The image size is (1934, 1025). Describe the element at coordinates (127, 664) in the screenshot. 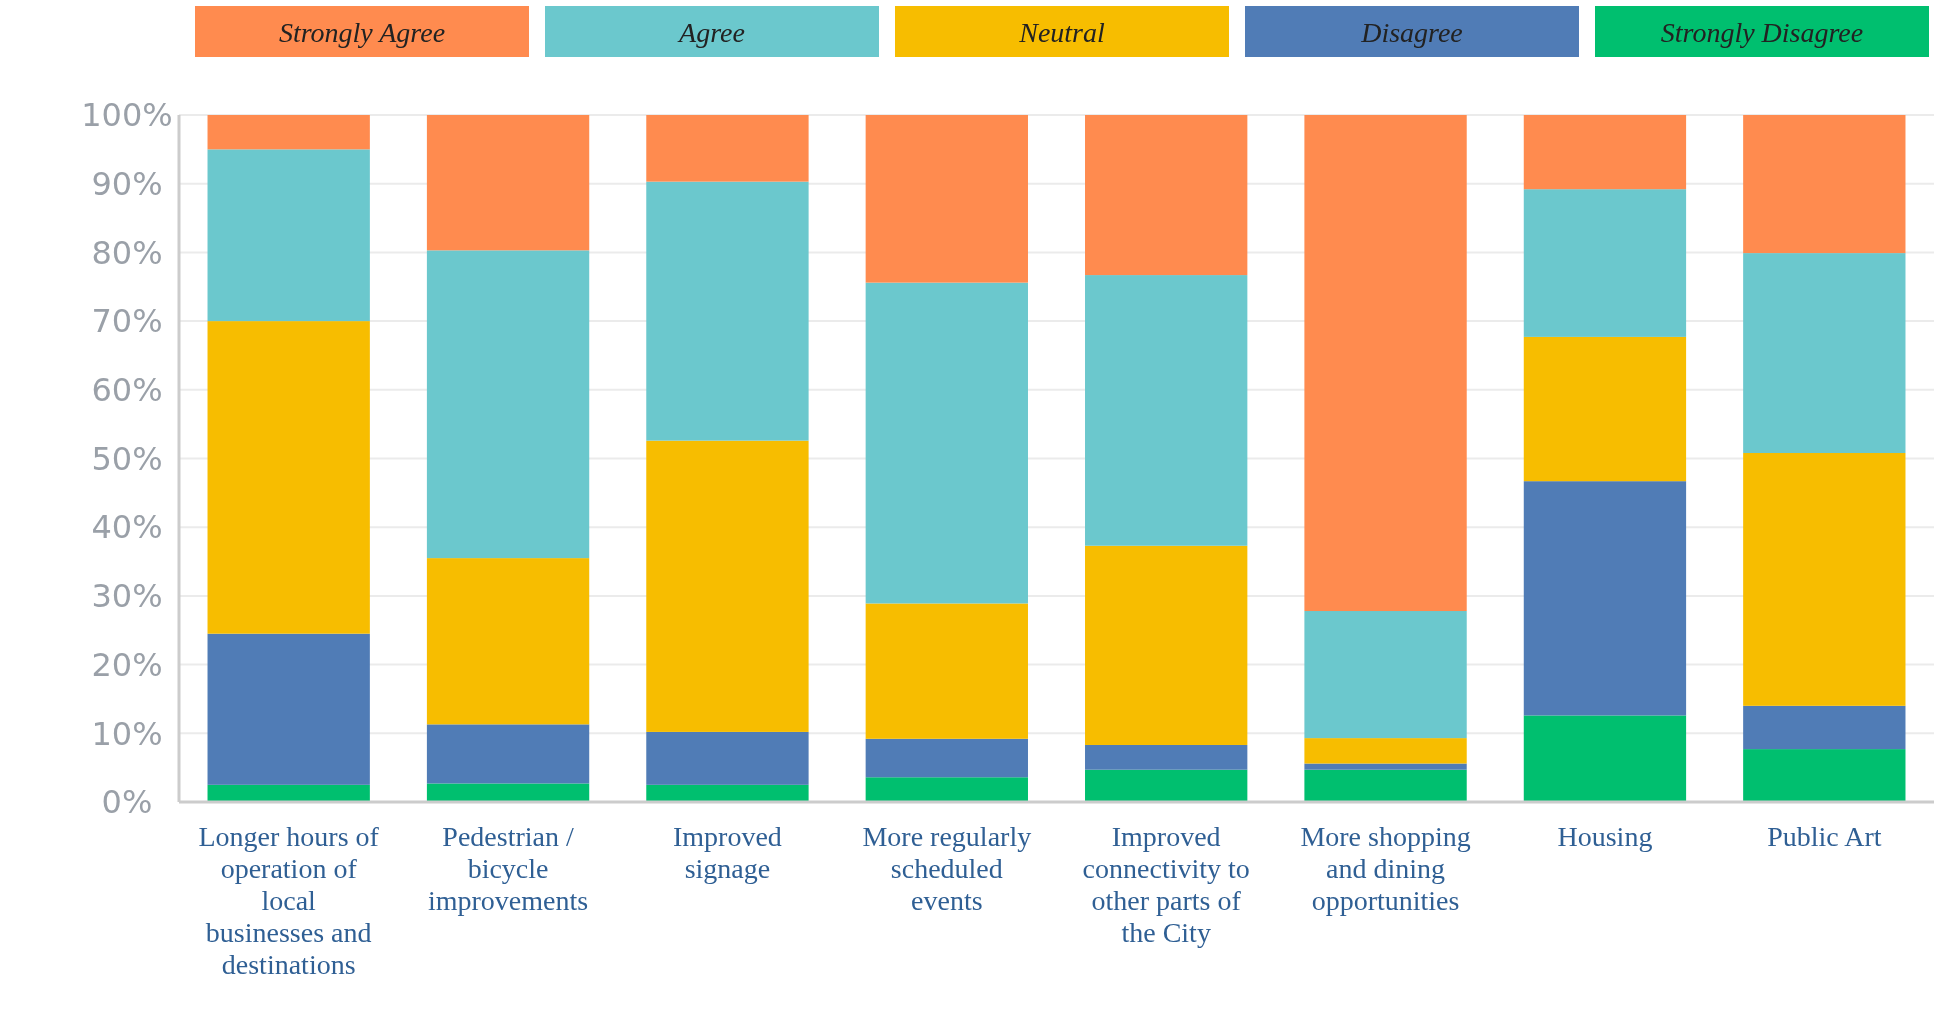

I see `y-tick-label: 20%` at that location.